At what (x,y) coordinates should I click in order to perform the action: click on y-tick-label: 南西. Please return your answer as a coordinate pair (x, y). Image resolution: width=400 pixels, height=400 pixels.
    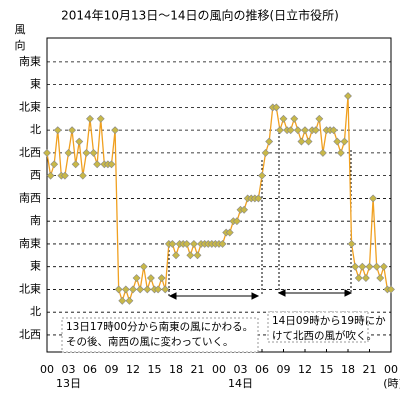
    Looking at the image, I should click on (30, 197).